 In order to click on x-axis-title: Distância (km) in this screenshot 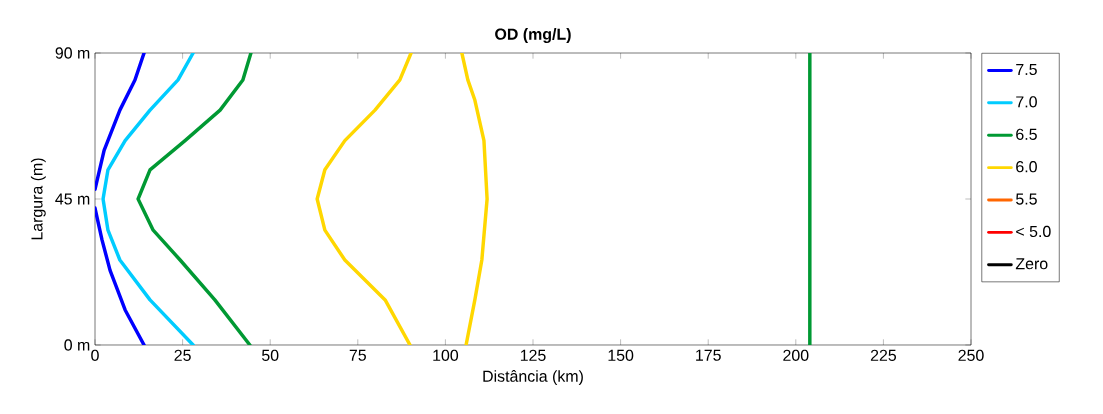, I will do `click(533, 377)`.